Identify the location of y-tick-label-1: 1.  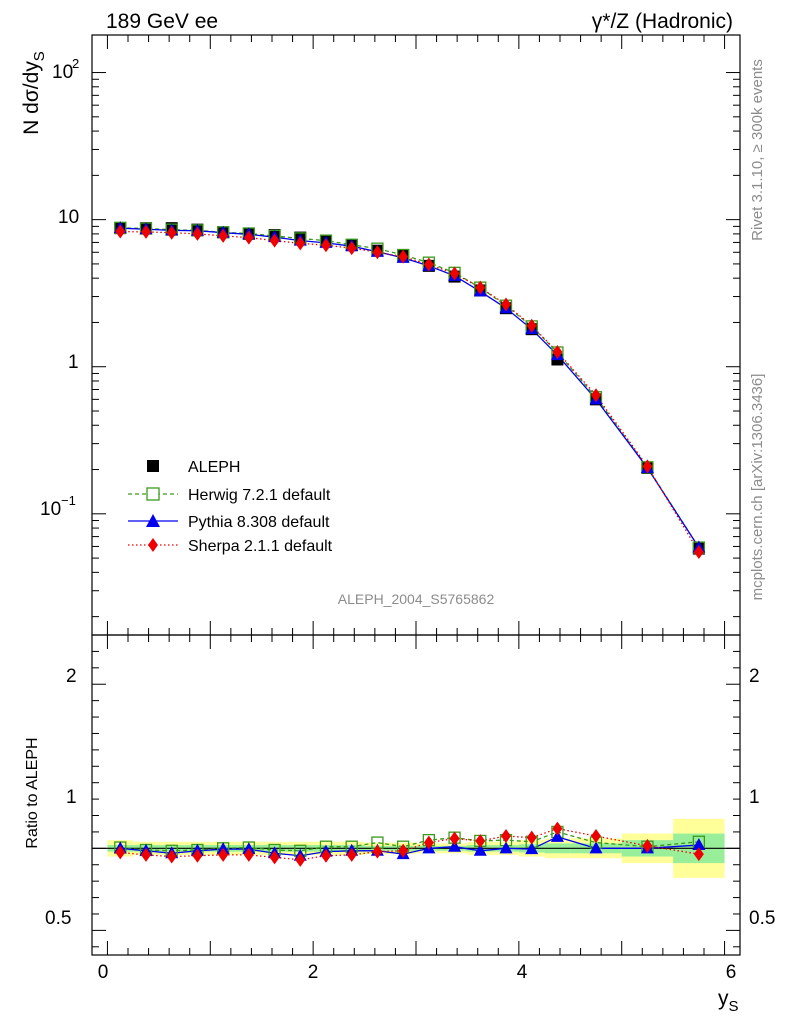
(73, 362).